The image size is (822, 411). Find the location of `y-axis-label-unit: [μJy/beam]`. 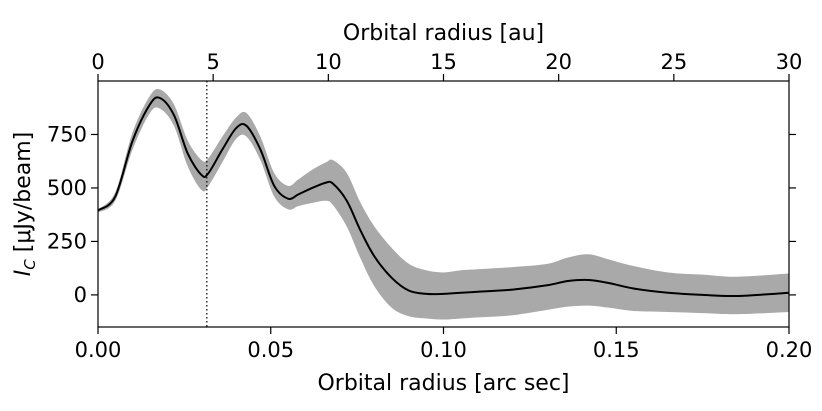

y-axis-label-unit: [μJy/beam] is located at coordinates (23, 196).